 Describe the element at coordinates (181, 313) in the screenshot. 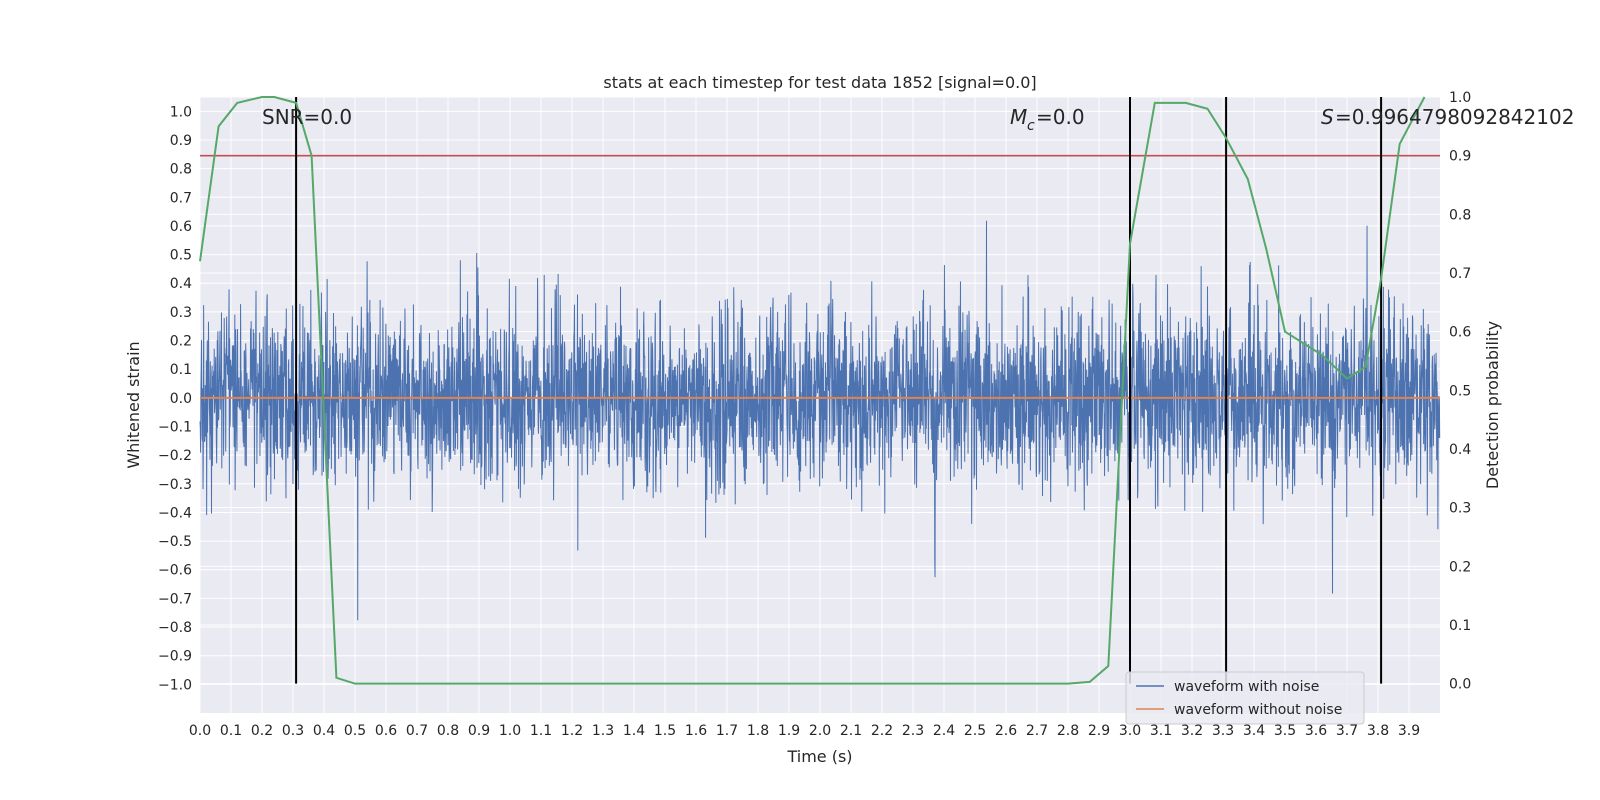

I see `y-tick-label-7: 0.3` at that location.